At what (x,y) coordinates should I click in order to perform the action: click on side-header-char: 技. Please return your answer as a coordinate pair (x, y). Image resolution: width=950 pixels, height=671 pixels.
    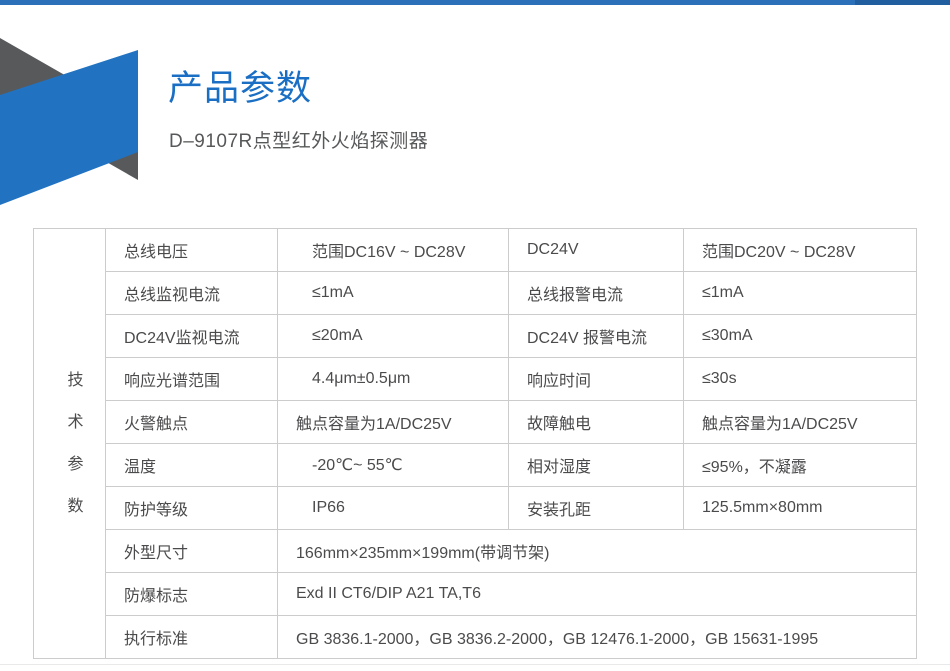
    Looking at the image, I should click on (75, 380).